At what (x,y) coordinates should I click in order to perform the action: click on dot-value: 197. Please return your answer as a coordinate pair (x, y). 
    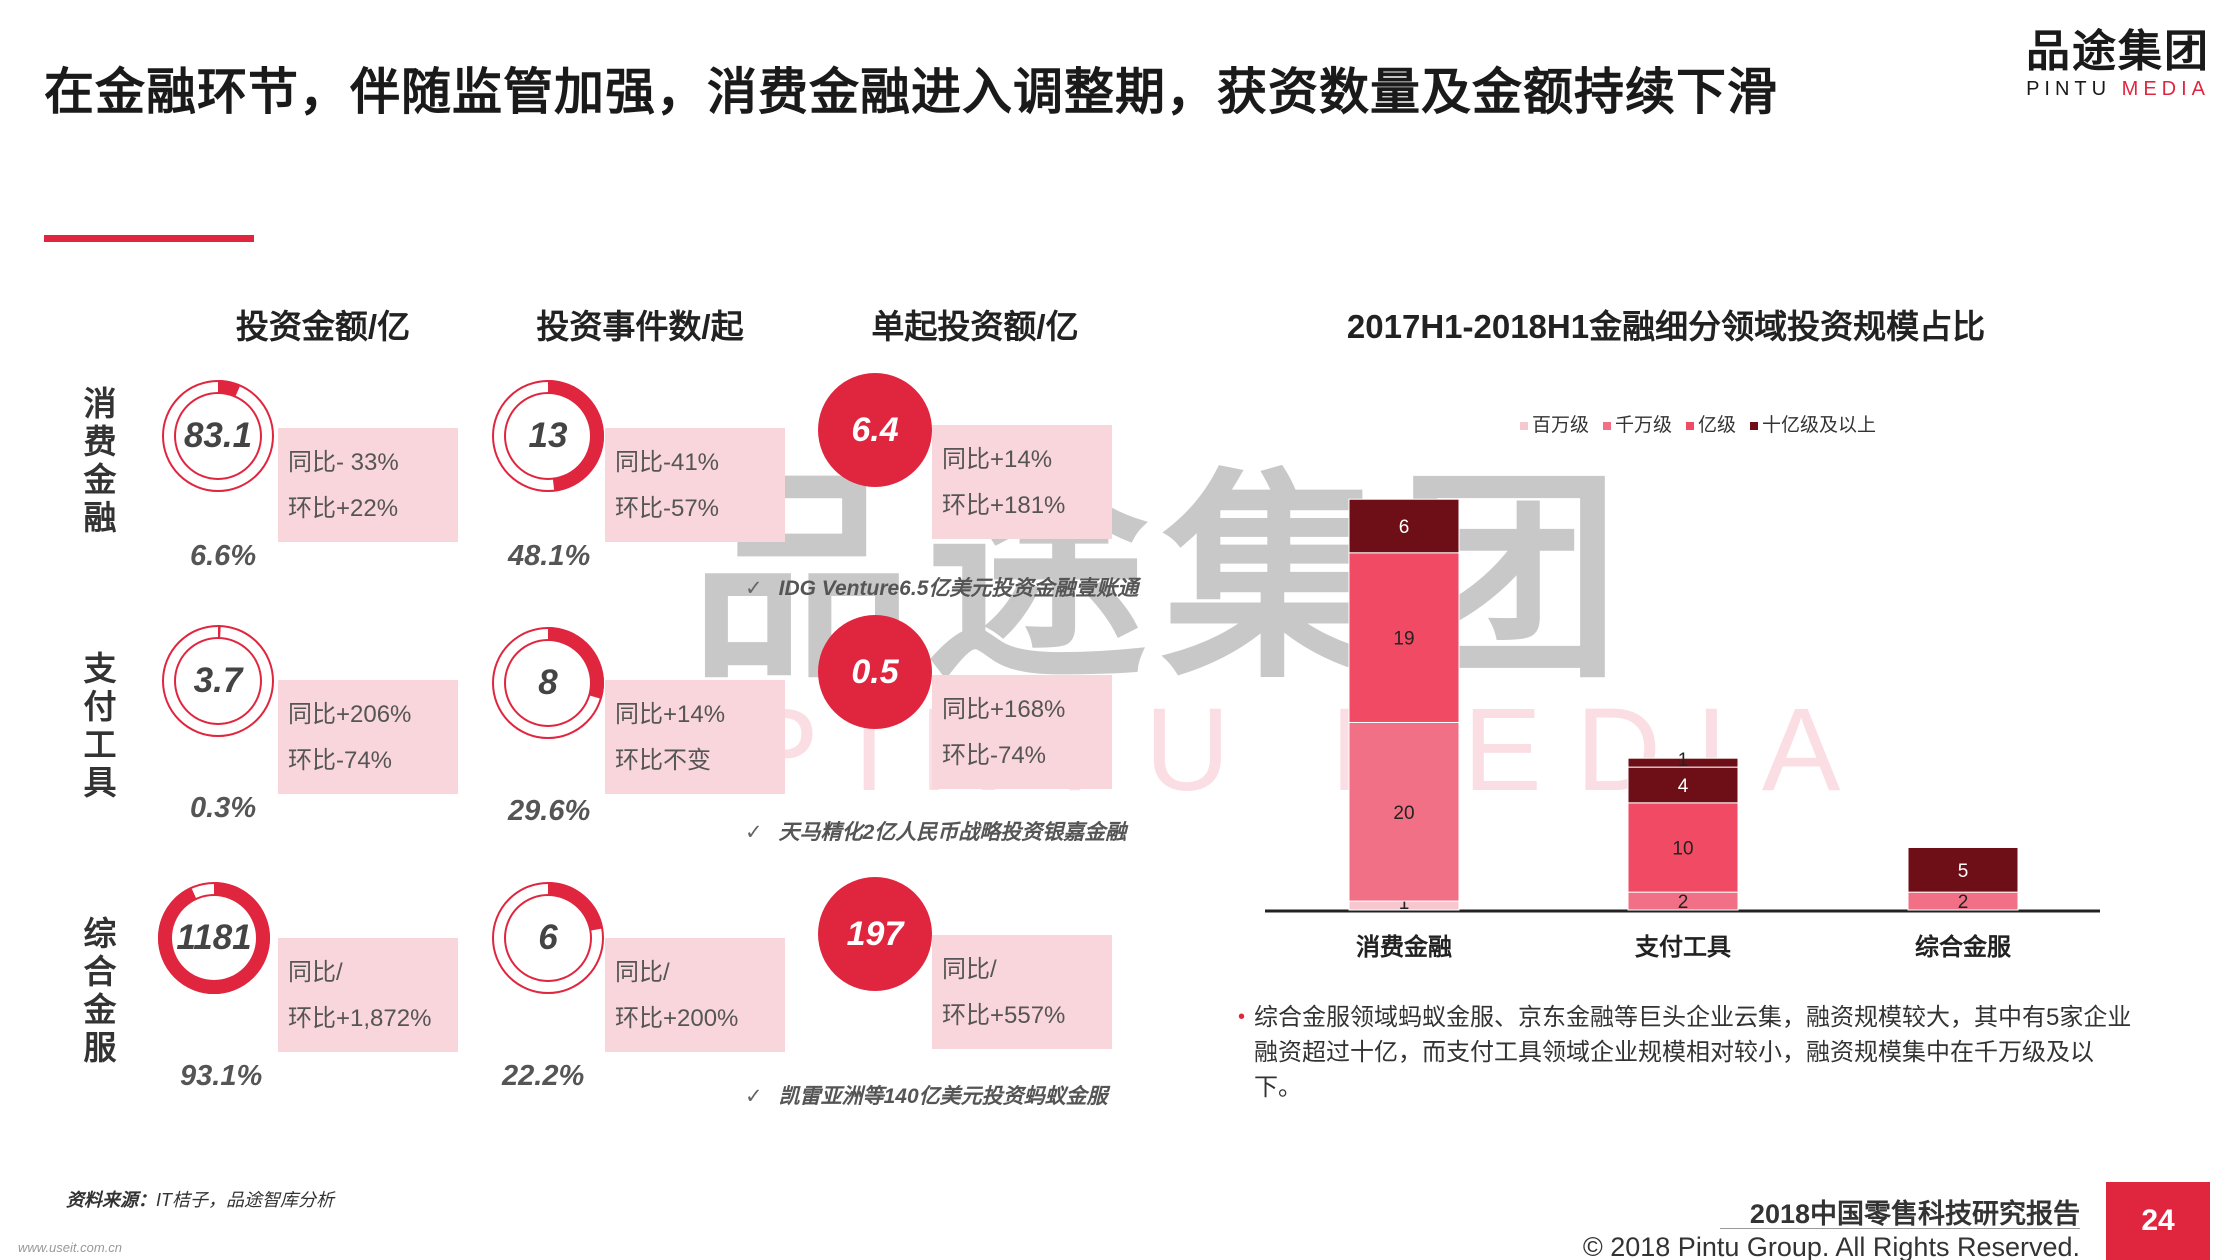
    Looking at the image, I should click on (875, 934).